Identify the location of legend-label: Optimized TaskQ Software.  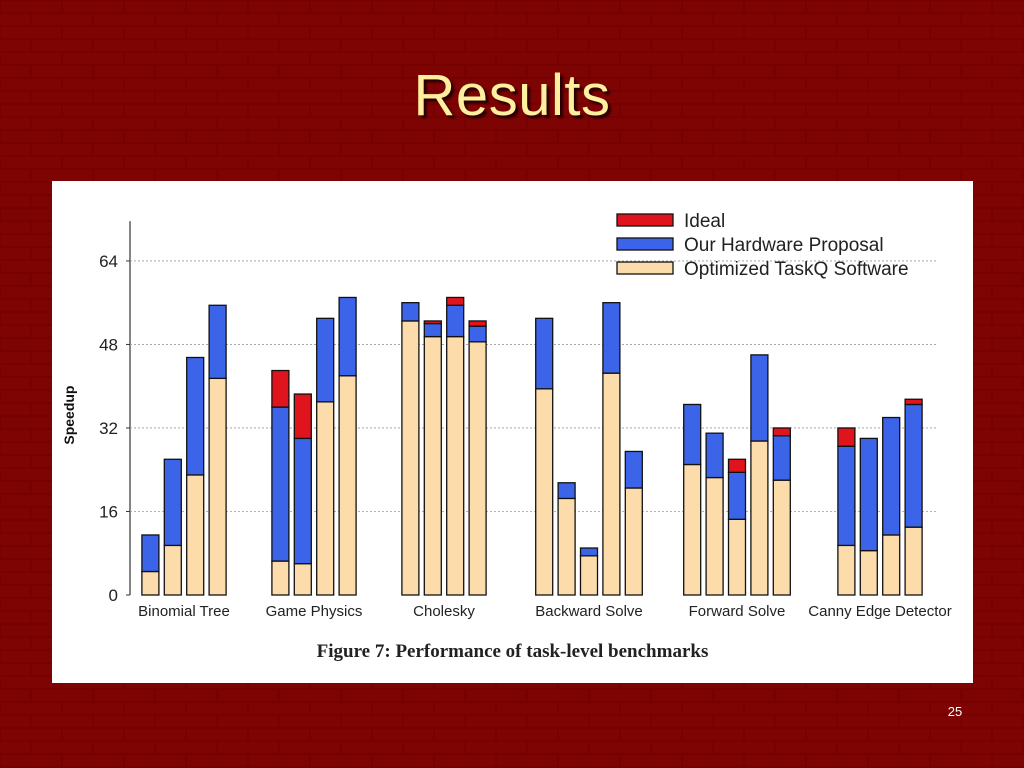
(796, 269).